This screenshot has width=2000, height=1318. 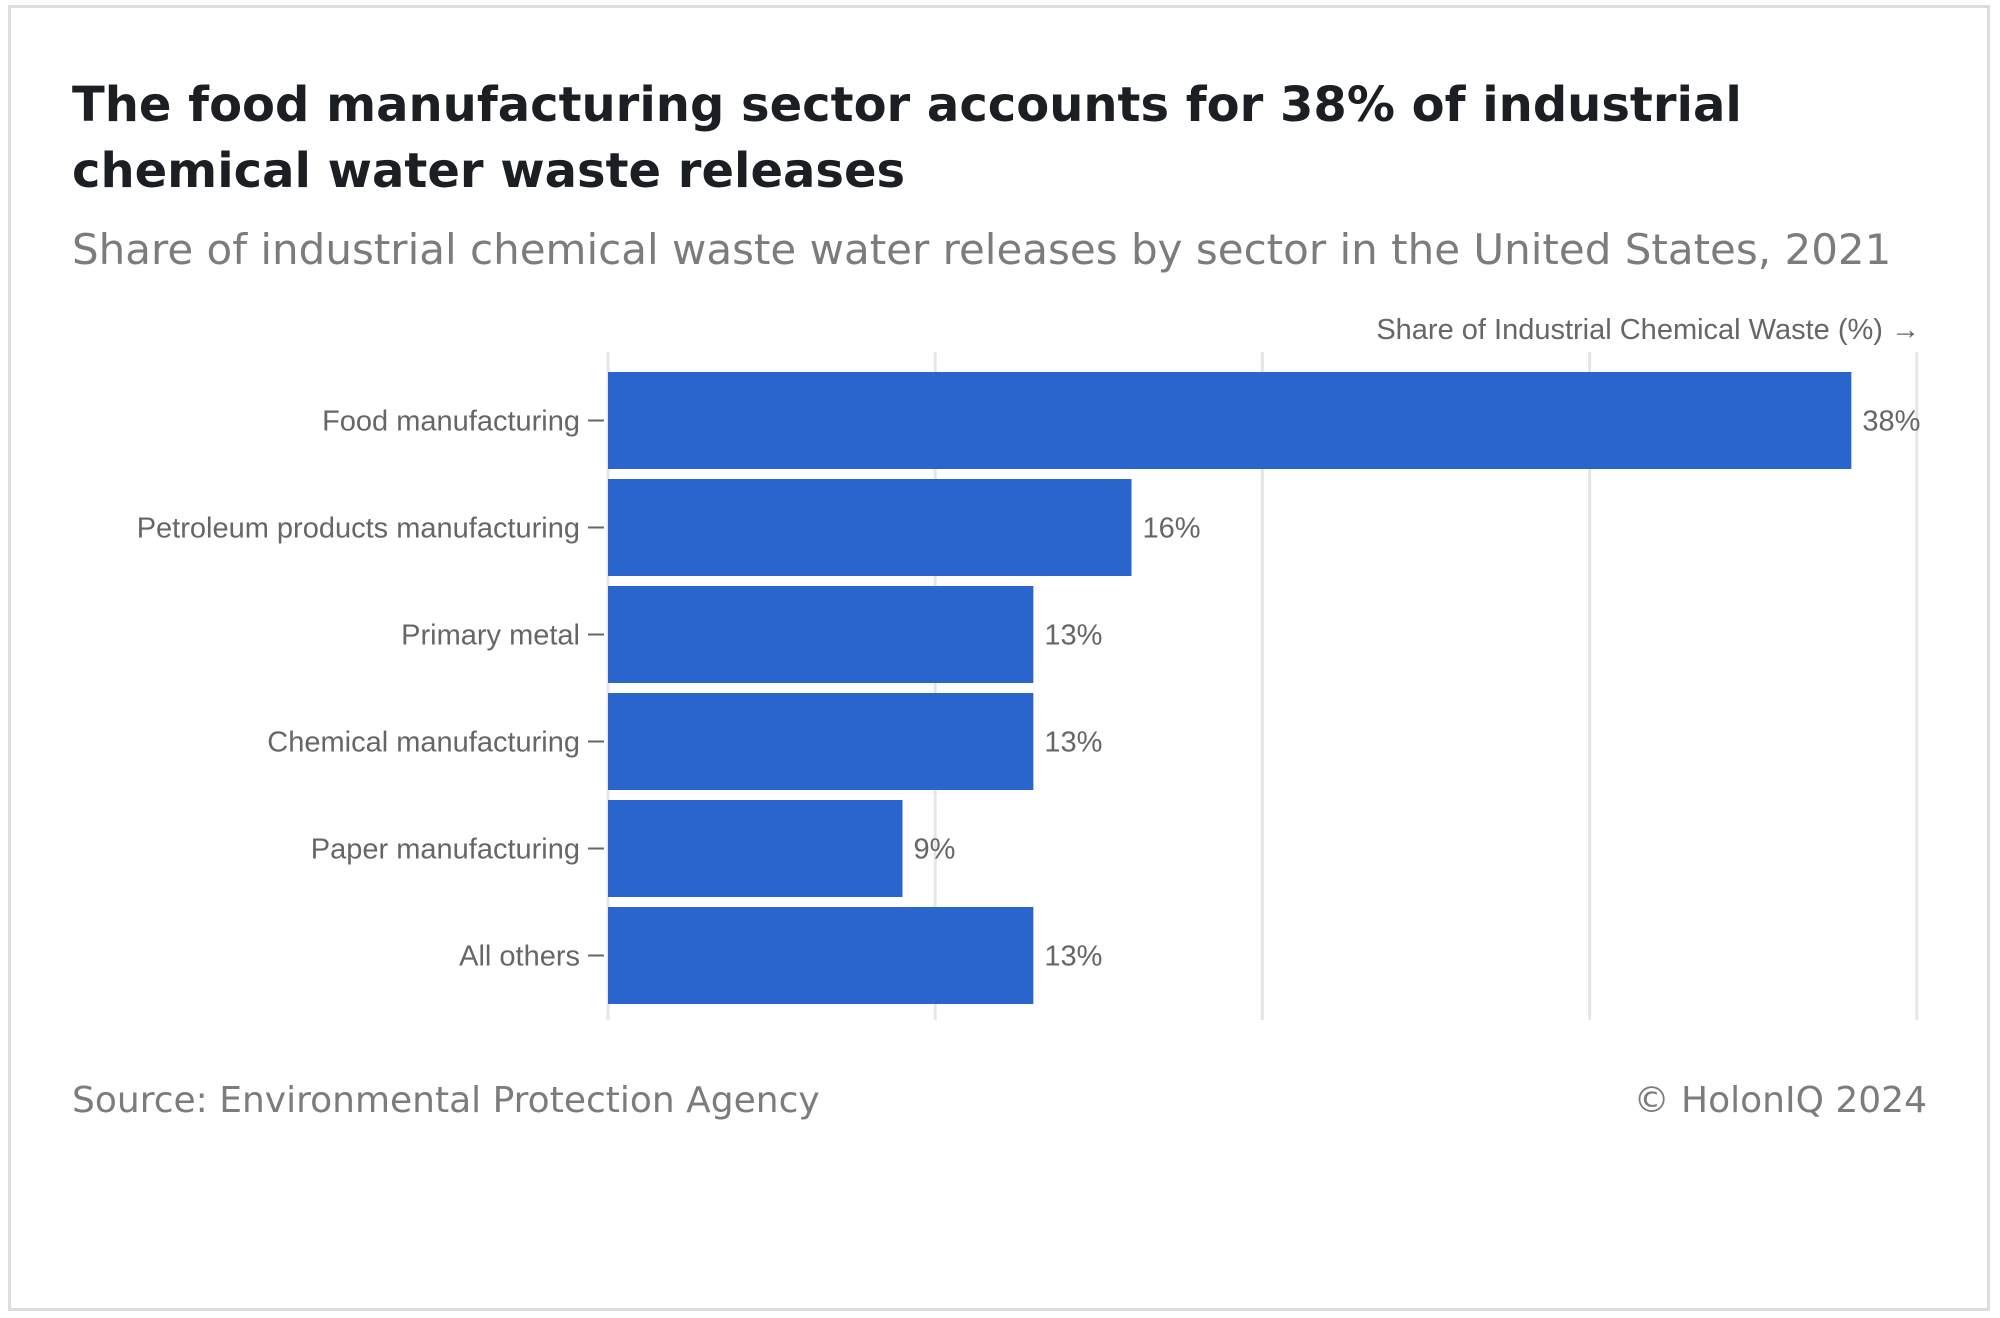 I want to click on copyright-note: © HolonIQ 2024, so click(x=1780, y=1100).